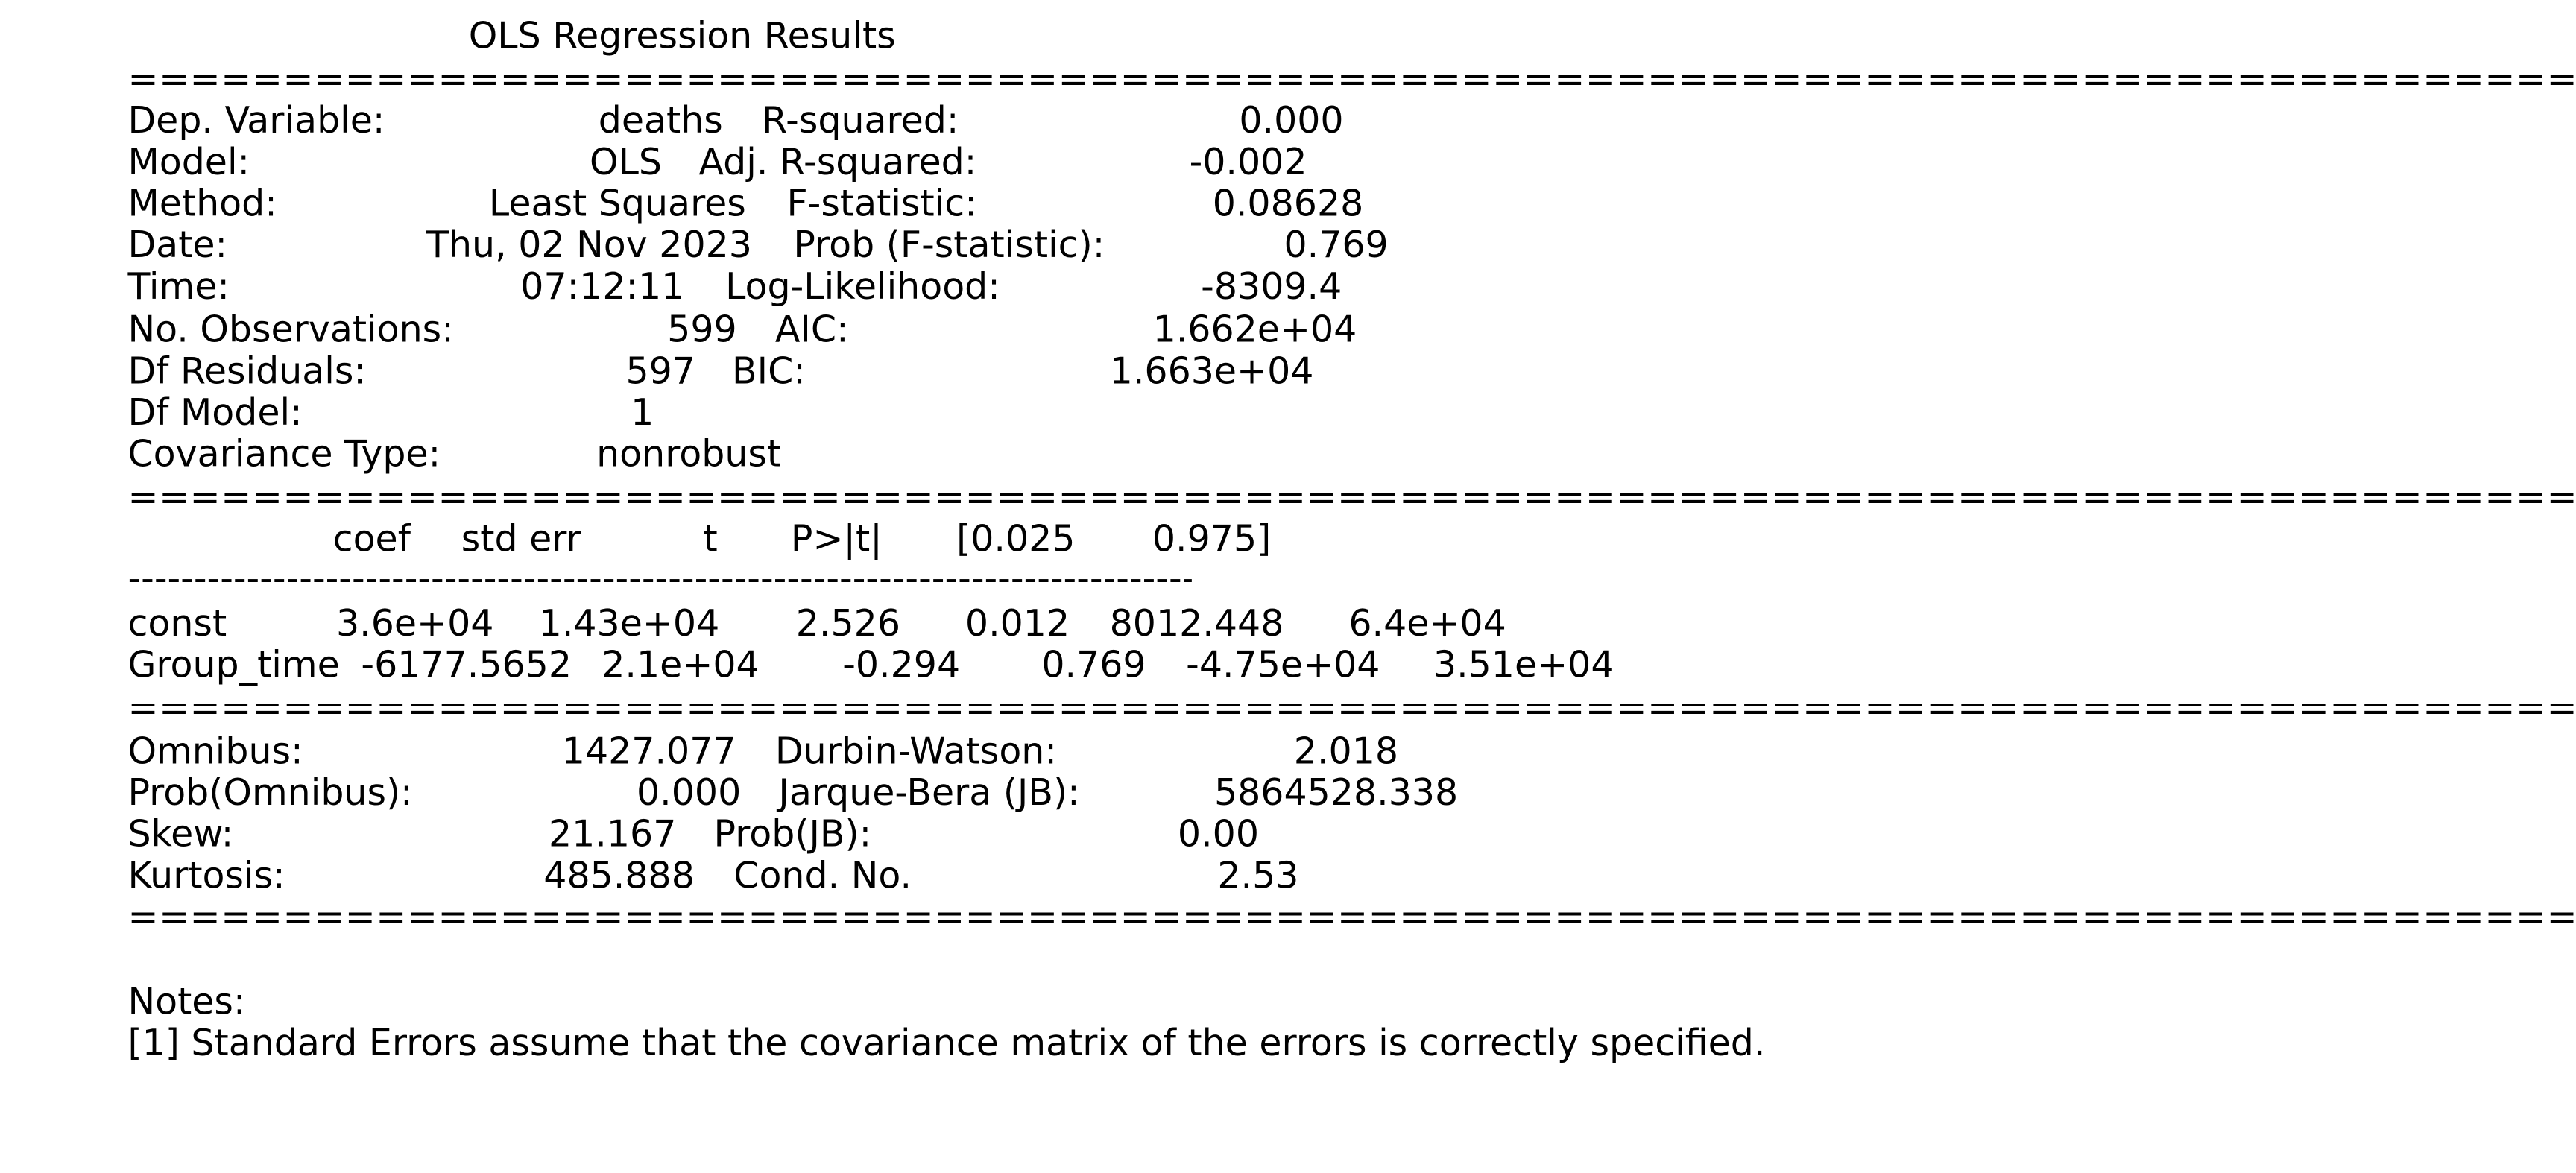 The height and width of the screenshot is (1173, 2576). Describe the element at coordinates (848, 625) in the screenshot. I see `coef-cell: 2.526` at that location.